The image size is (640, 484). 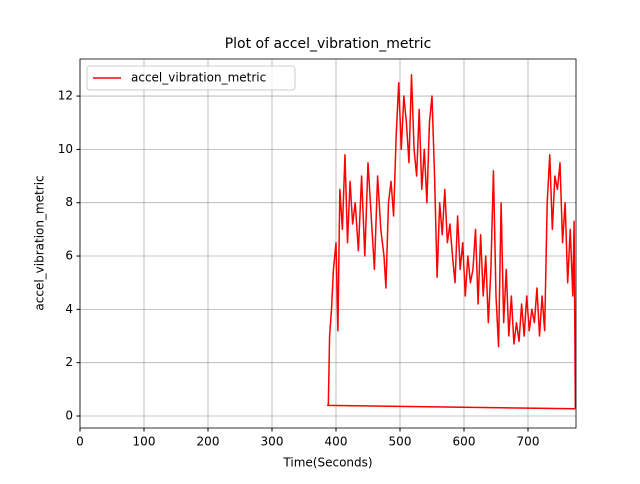 I want to click on x-tick-label: 100, so click(x=144, y=442).